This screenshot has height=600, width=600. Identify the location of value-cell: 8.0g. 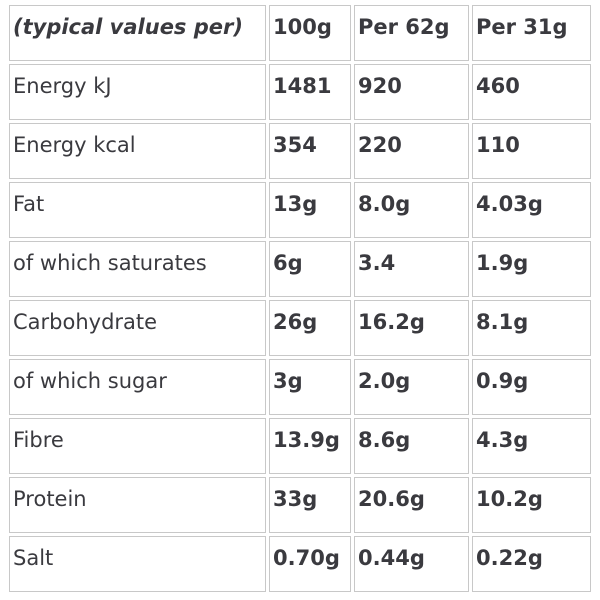
(411, 210).